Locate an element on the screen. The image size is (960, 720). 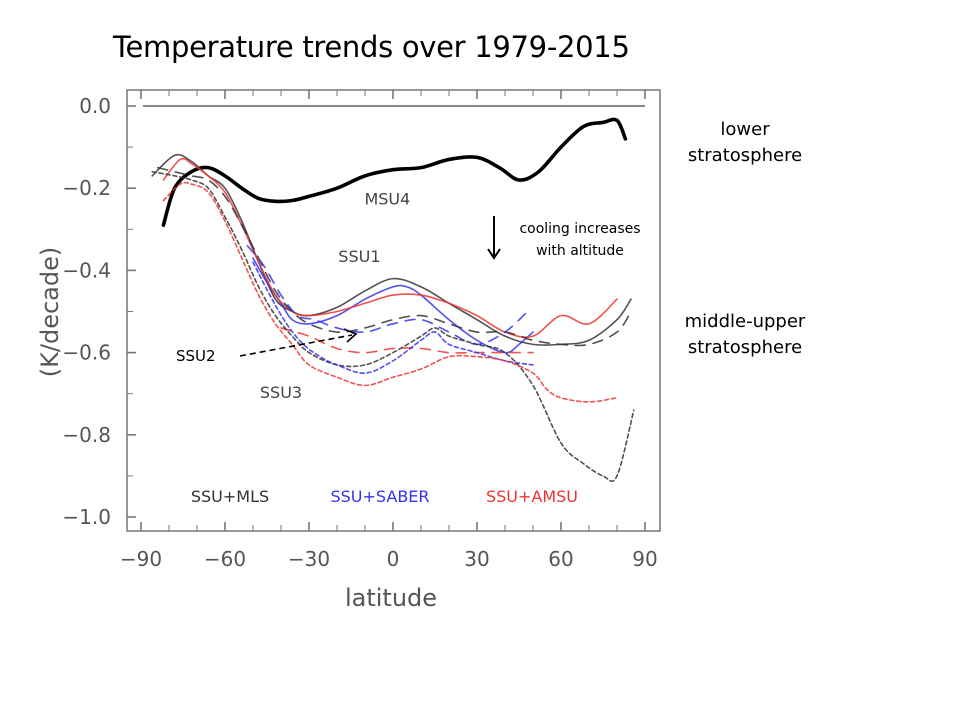
middle-upper-stratosphere-annotation: middle-upper stratosphere is located at coordinates (745, 335).